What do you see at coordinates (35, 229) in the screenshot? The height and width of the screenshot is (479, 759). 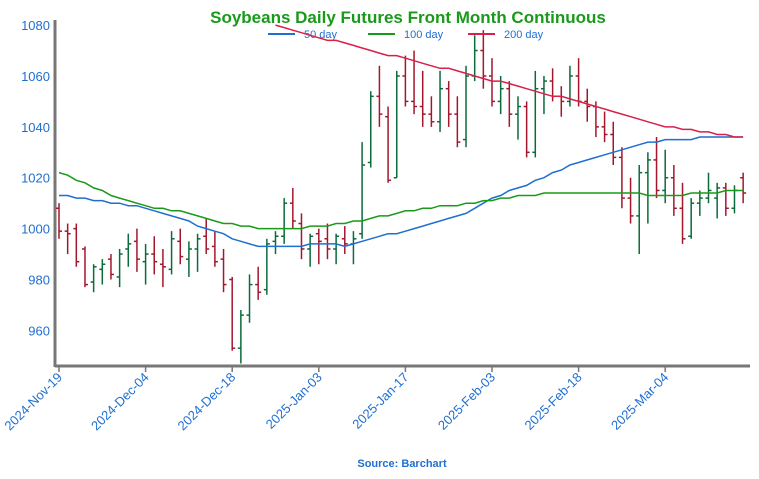 I see `y-tick-label: 1000` at bounding box center [35, 229].